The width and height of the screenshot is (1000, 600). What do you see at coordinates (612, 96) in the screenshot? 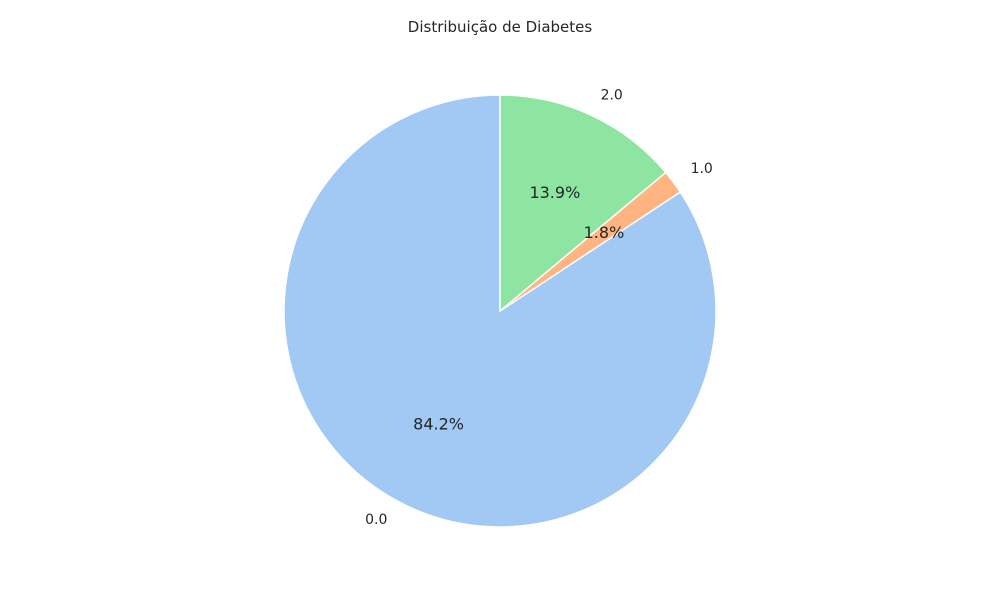
I see `category-label-2-0: 2.0` at bounding box center [612, 96].